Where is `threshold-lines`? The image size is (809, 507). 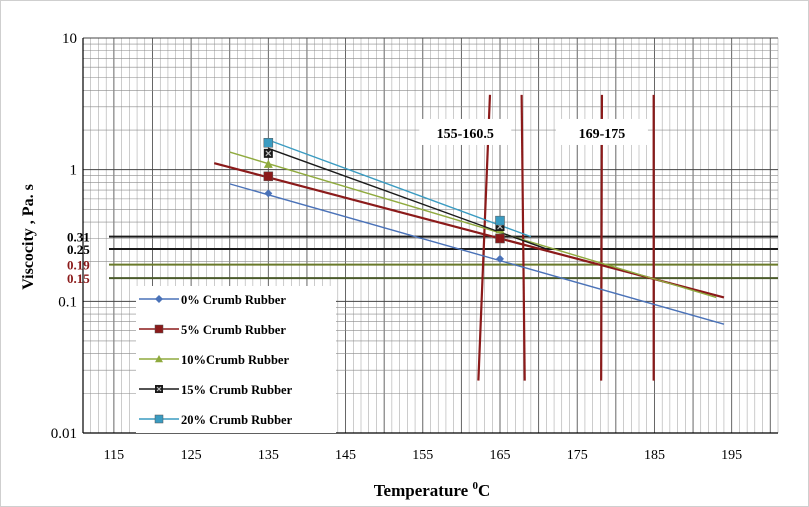
threshold-lines is located at coordinates (443, 257).